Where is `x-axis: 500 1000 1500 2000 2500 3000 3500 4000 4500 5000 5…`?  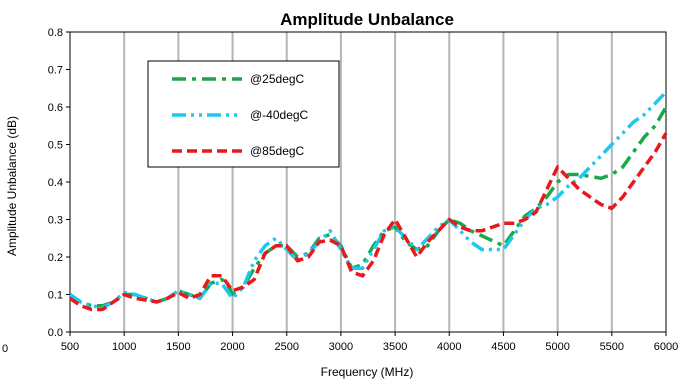
x-axis: 500 1000 1500 2000 2500 3000 3500 4000 4500 5000 5… is located at coordinates (369, 342).